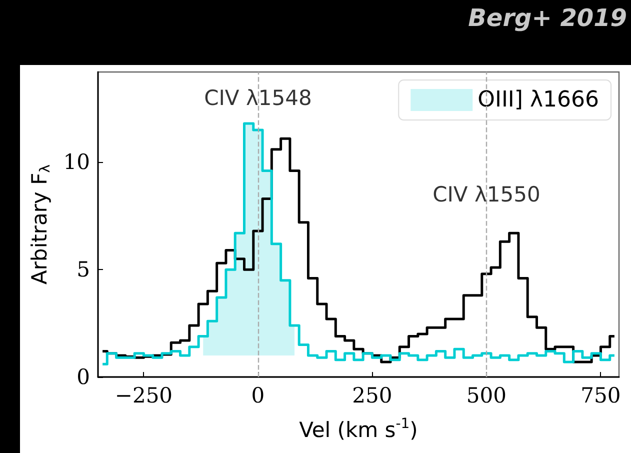  What do you see at coordinates (40, 224) in the screenshot?
I see `y-axis-title: Arbitrary Fλ` at bounding box center [40, 224].